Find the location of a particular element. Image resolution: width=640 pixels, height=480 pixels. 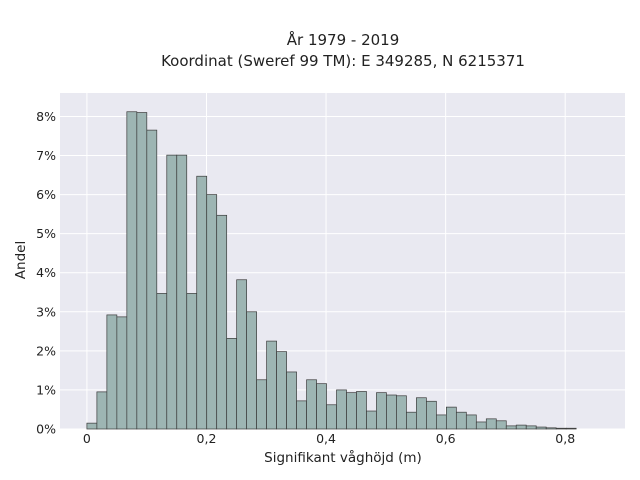

y-tick-label: 6% is located at coordinates (46, 194).